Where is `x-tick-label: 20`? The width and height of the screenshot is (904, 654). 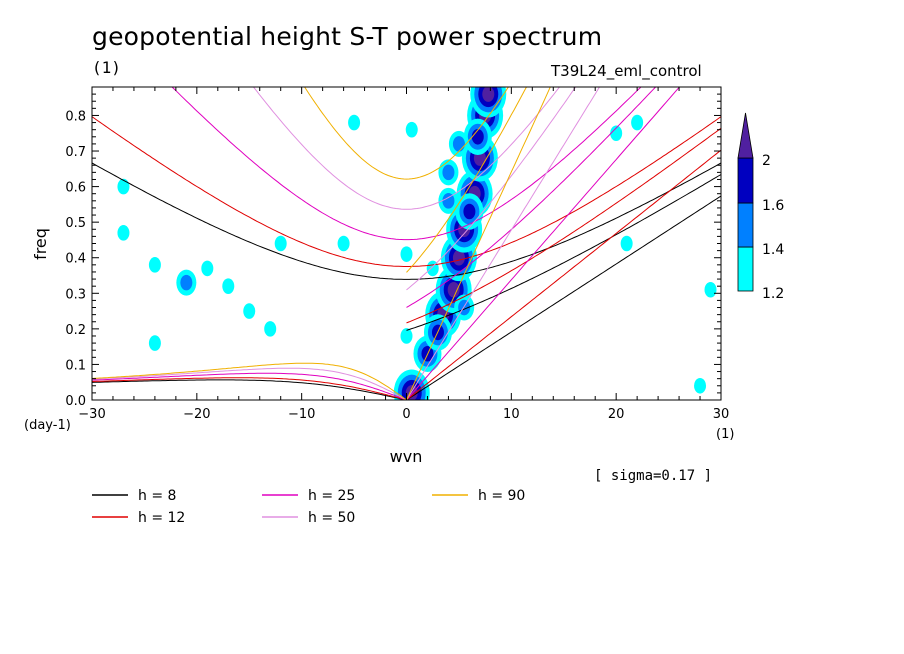
x-tick-label: 20 is located at coordinates (616, 414).